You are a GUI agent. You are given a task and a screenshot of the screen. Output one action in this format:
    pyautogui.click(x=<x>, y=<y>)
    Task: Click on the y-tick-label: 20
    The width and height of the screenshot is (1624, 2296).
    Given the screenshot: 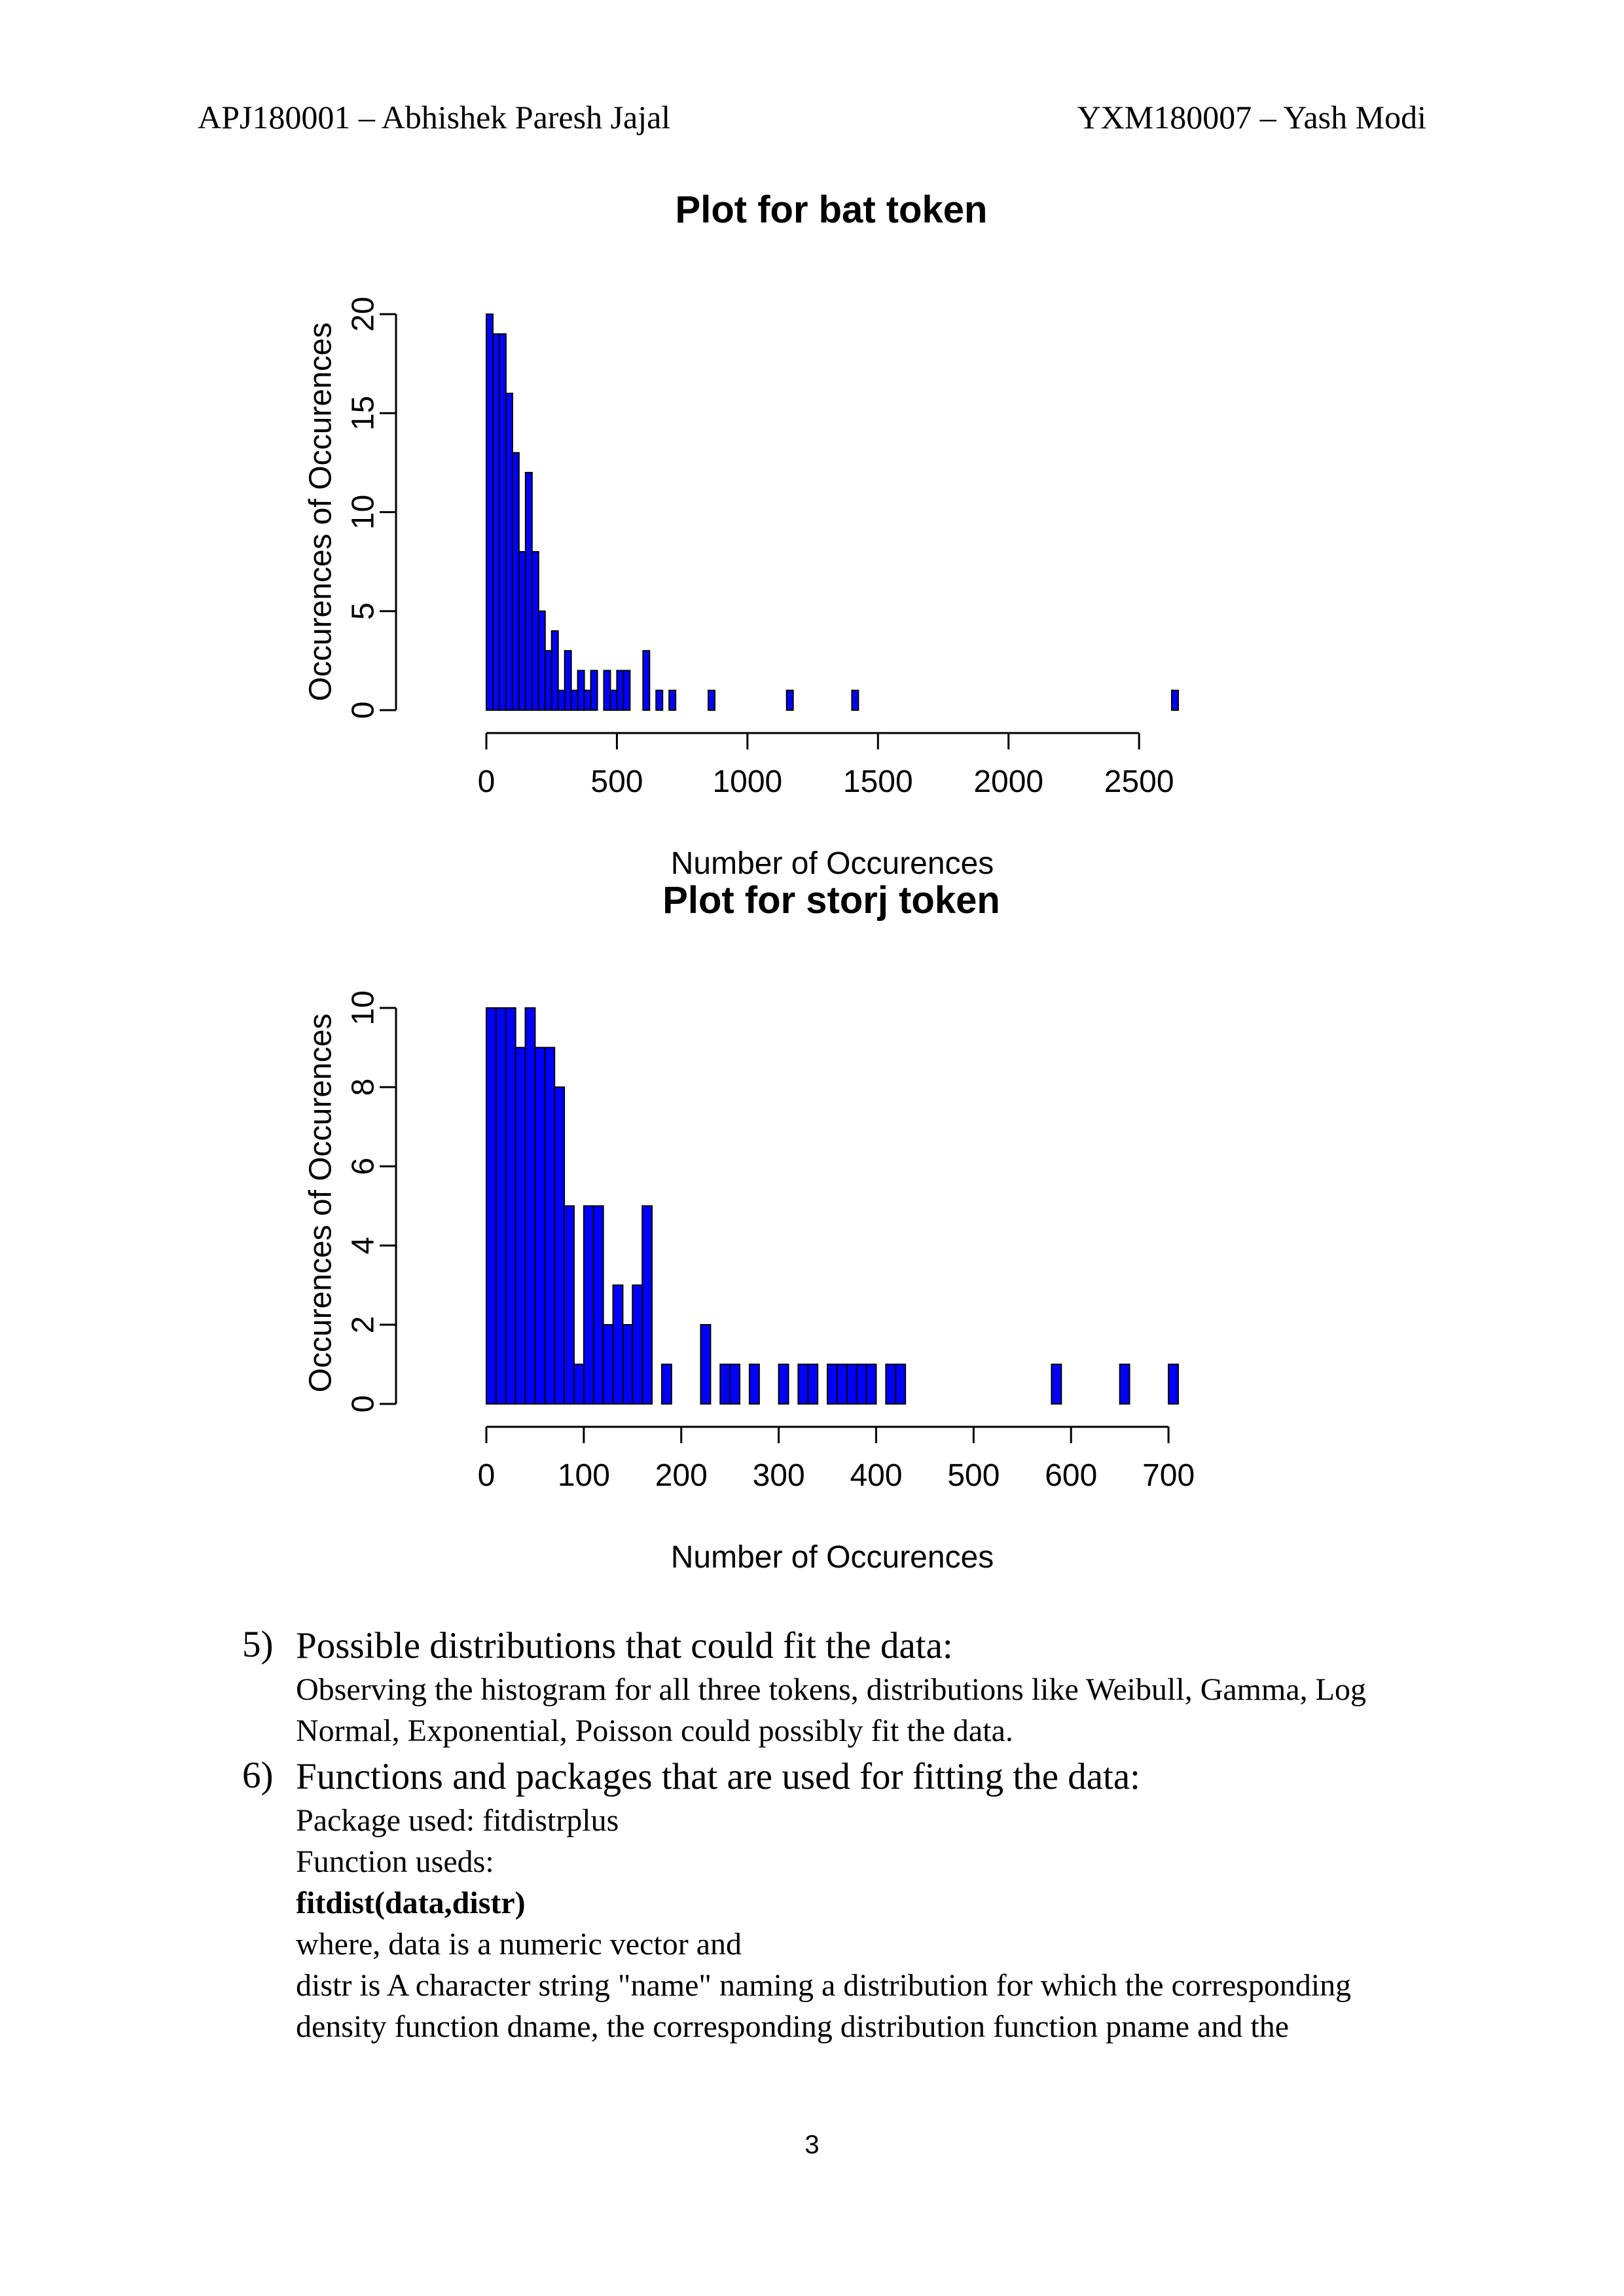 What is the action you would take?
    pyautogui.click(x=363, y=313)
    